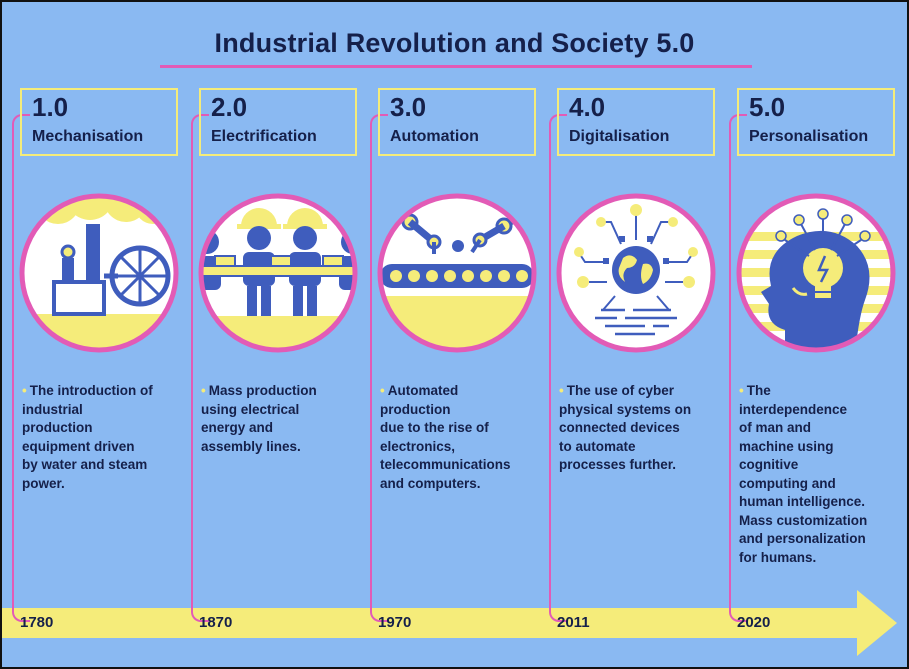 Image resolution: width=909 pixels, height=669 pixels. Describe the element at coordinates (754, 622) in the screenshot. I see `year-label: 2020` at that location.